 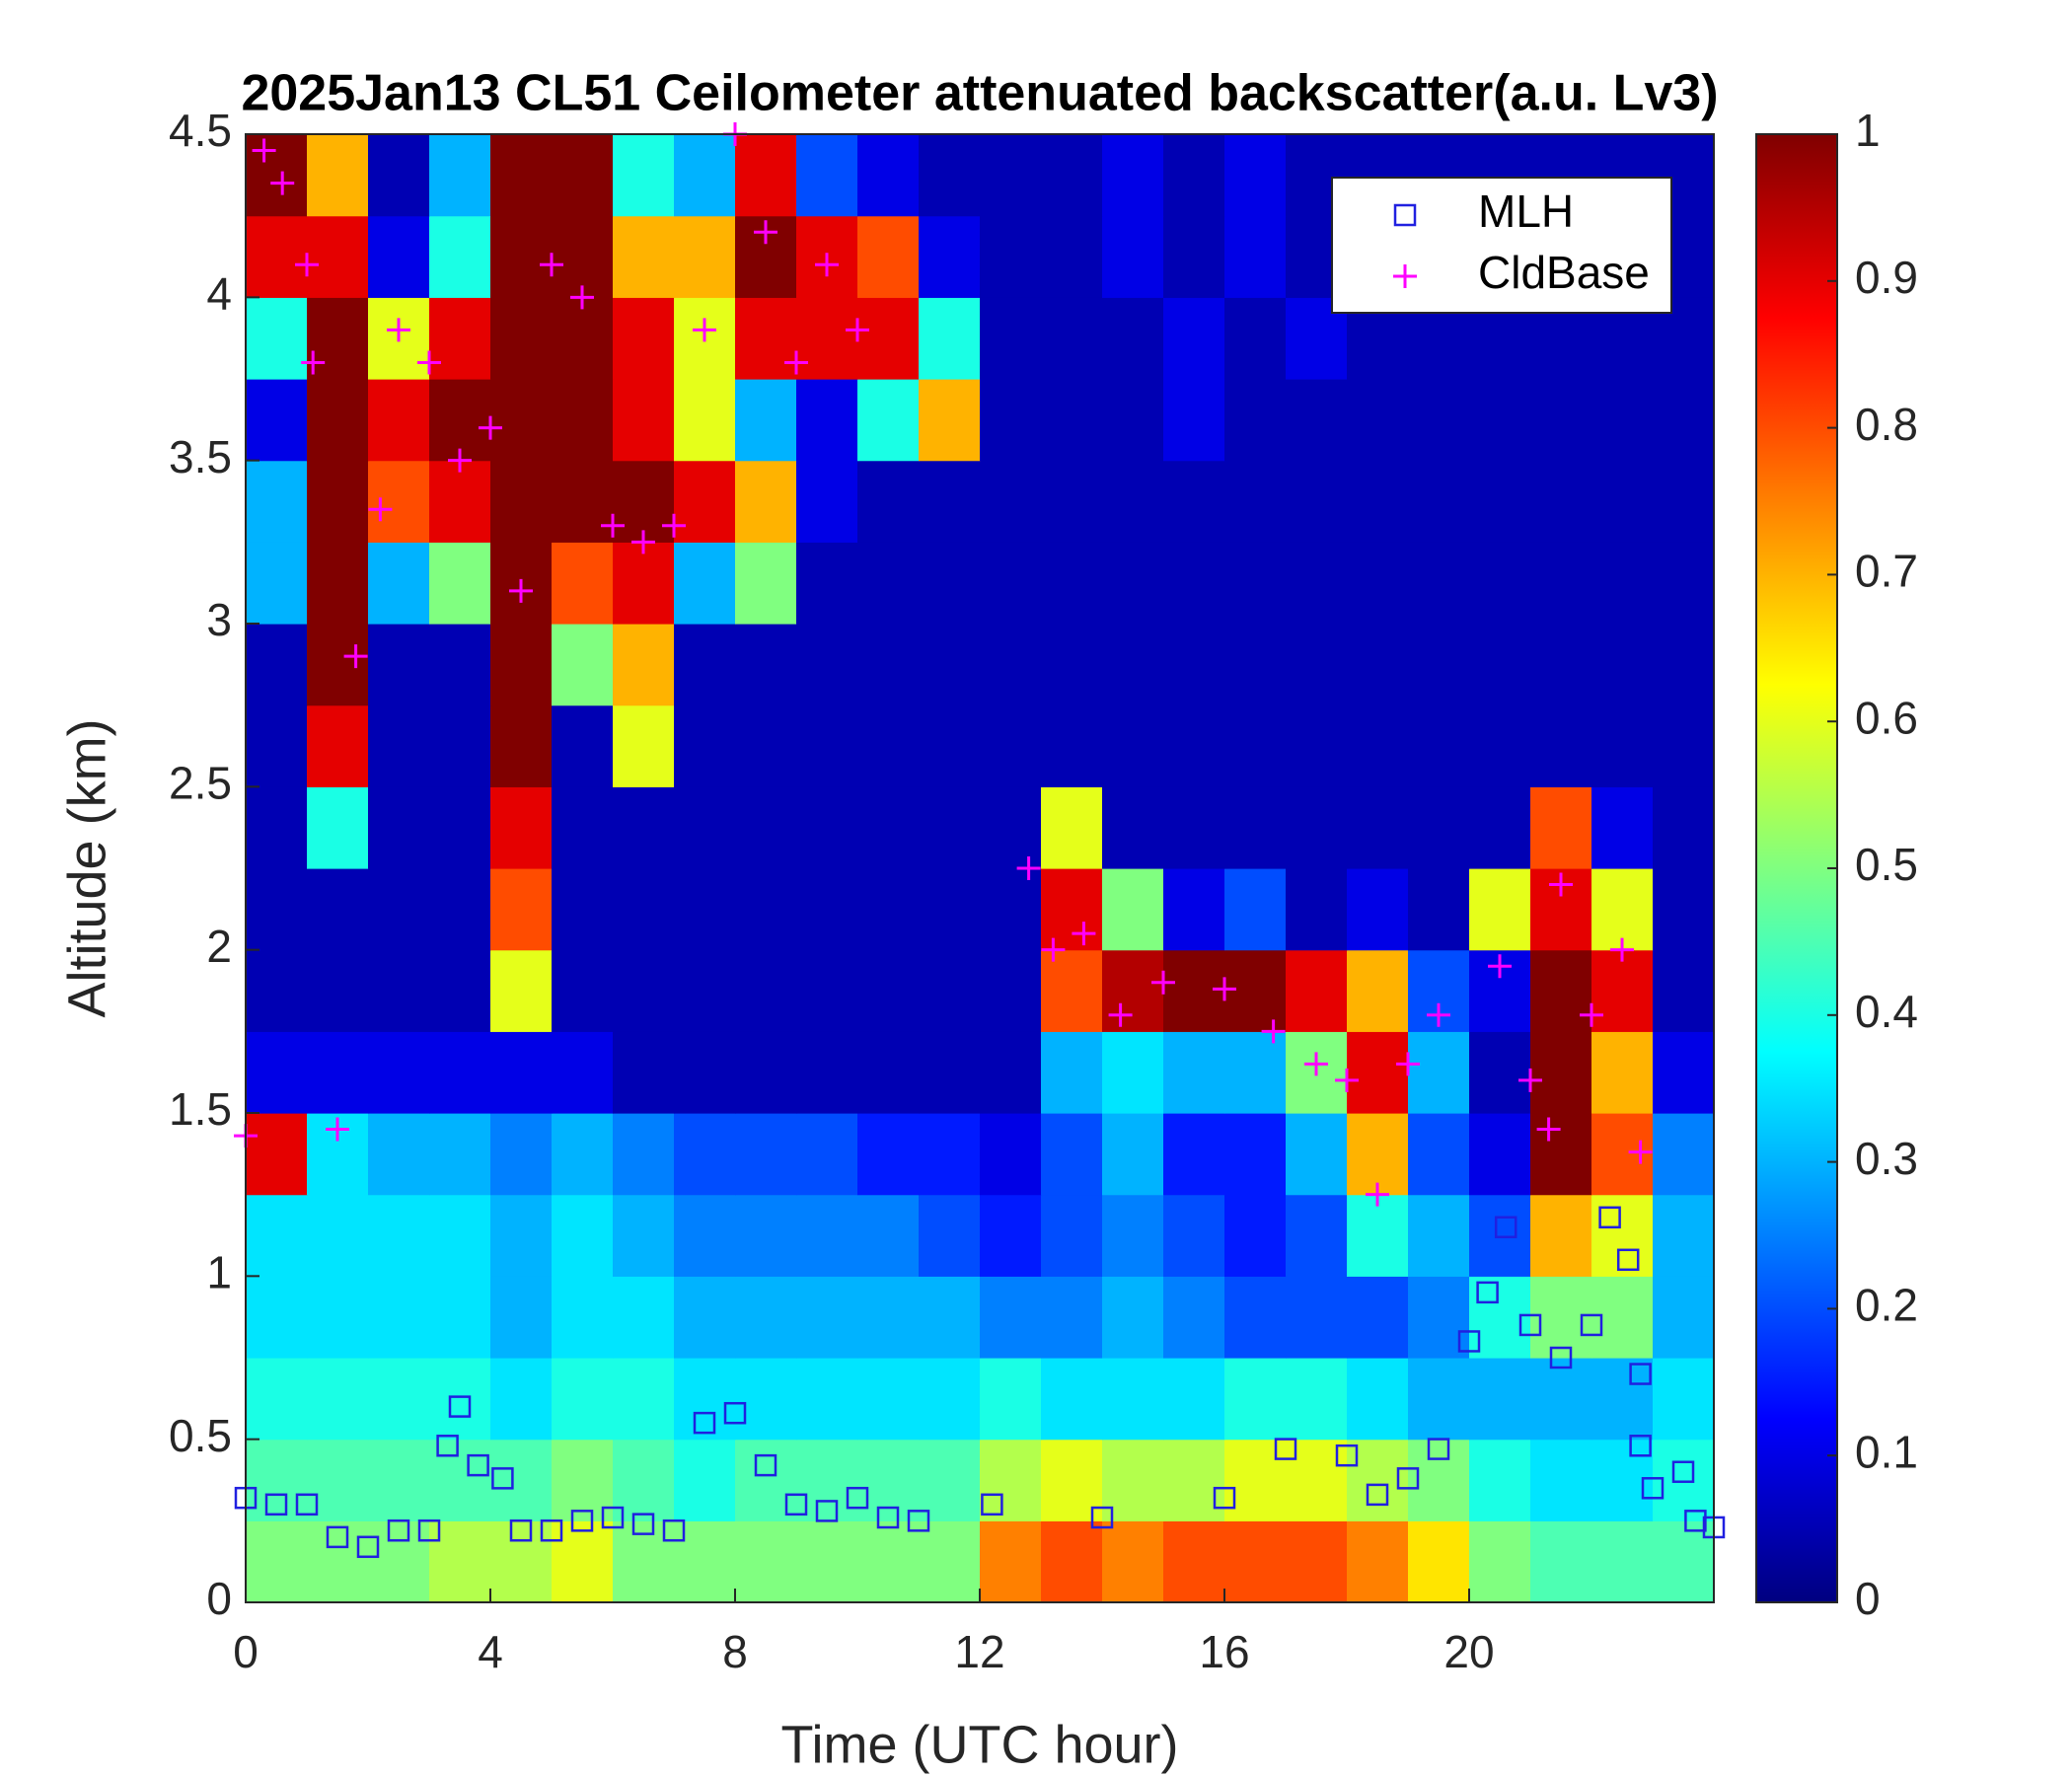 I want to click on y-tick-label: 0.5, so click(x=201, y=1436).